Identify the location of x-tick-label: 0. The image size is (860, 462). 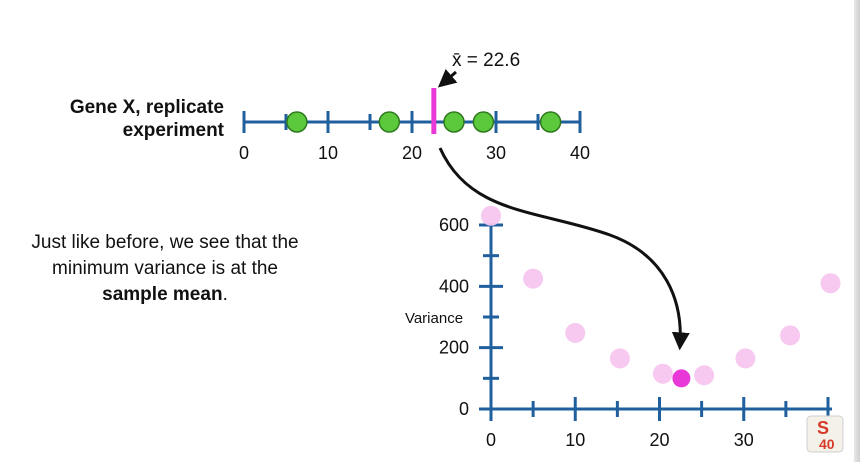
(491, 440).